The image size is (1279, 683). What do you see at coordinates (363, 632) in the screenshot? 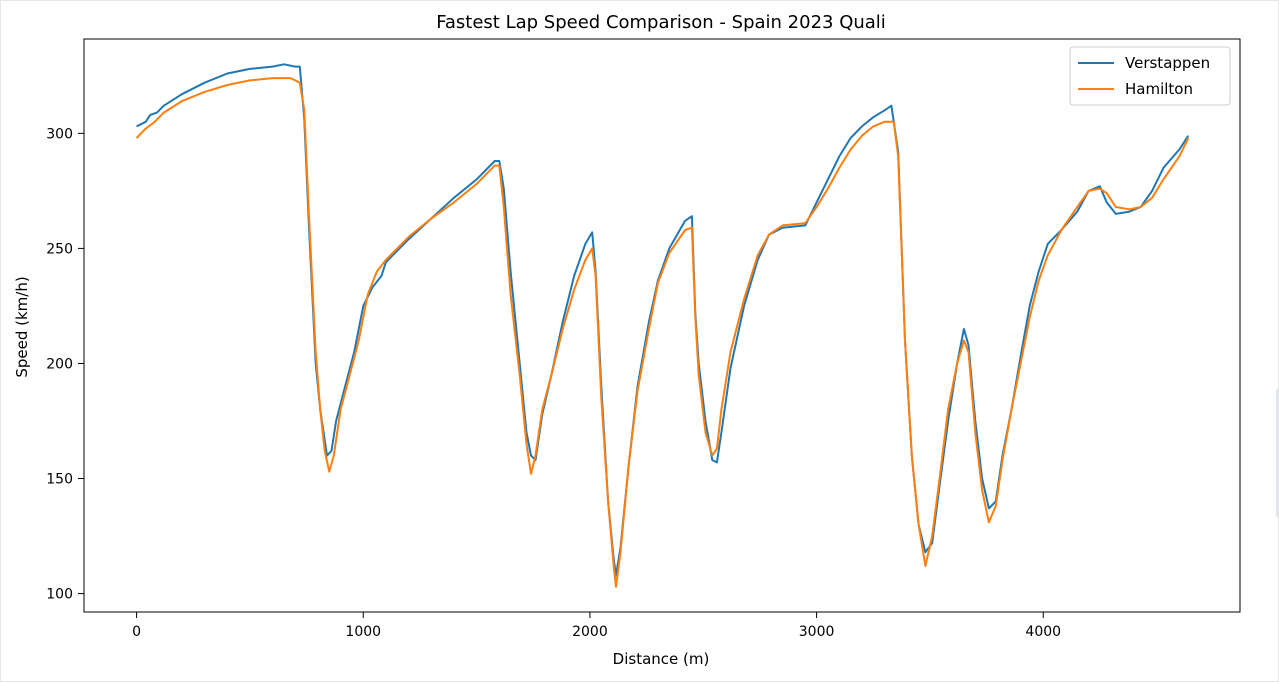
I see `x-tick-label: 1000` at bounding box center [363, 632].